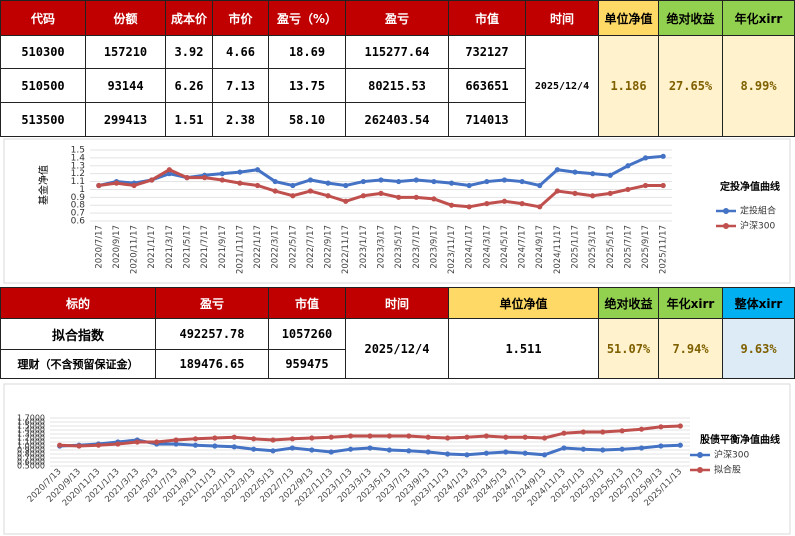  Describe the element at coordinates (78, 214) in the screenshot. I see `y-tick-label: 0.7` at that location.